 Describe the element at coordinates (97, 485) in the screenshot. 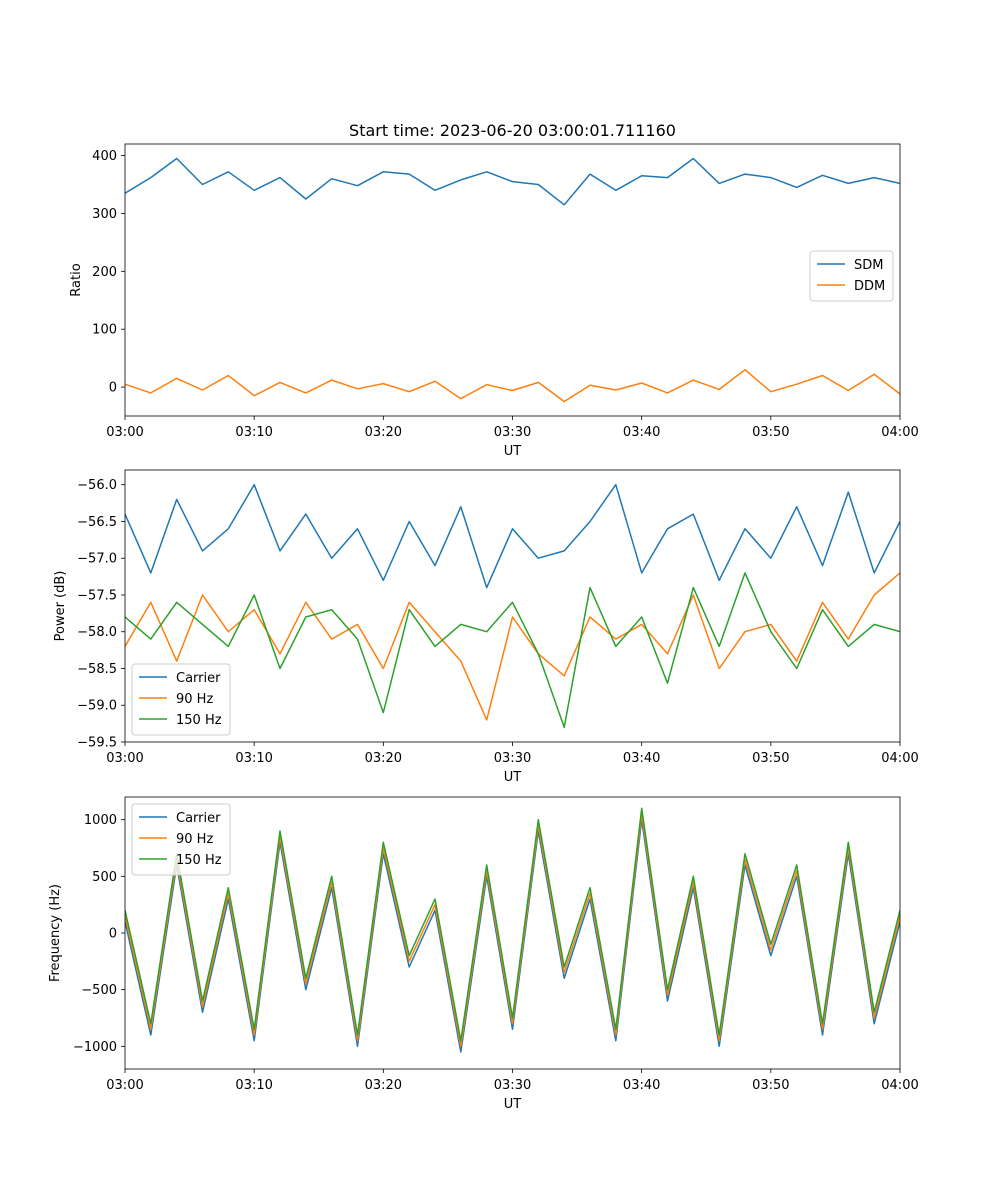

I see `y-tick-label: −56.0` at that location.